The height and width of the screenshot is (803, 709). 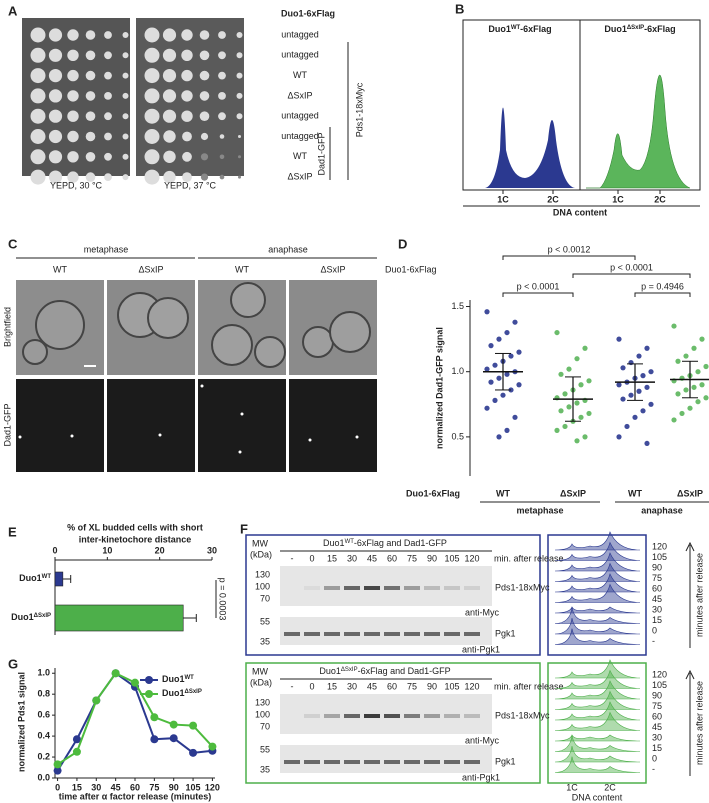 I want to click on band-label: Pgk1, so click(x=505, y=633).